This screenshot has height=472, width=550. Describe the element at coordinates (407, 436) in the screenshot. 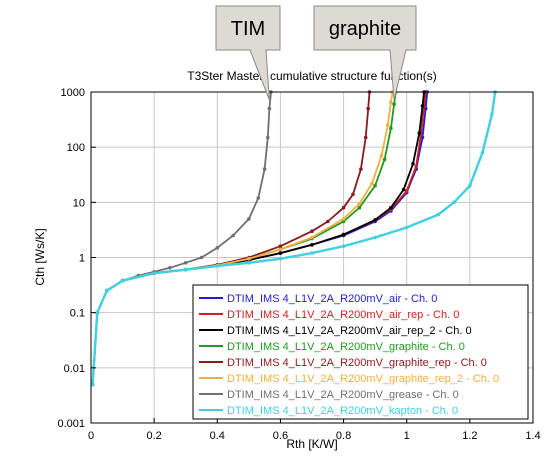

I see `x-tick-label: 1` at that location.